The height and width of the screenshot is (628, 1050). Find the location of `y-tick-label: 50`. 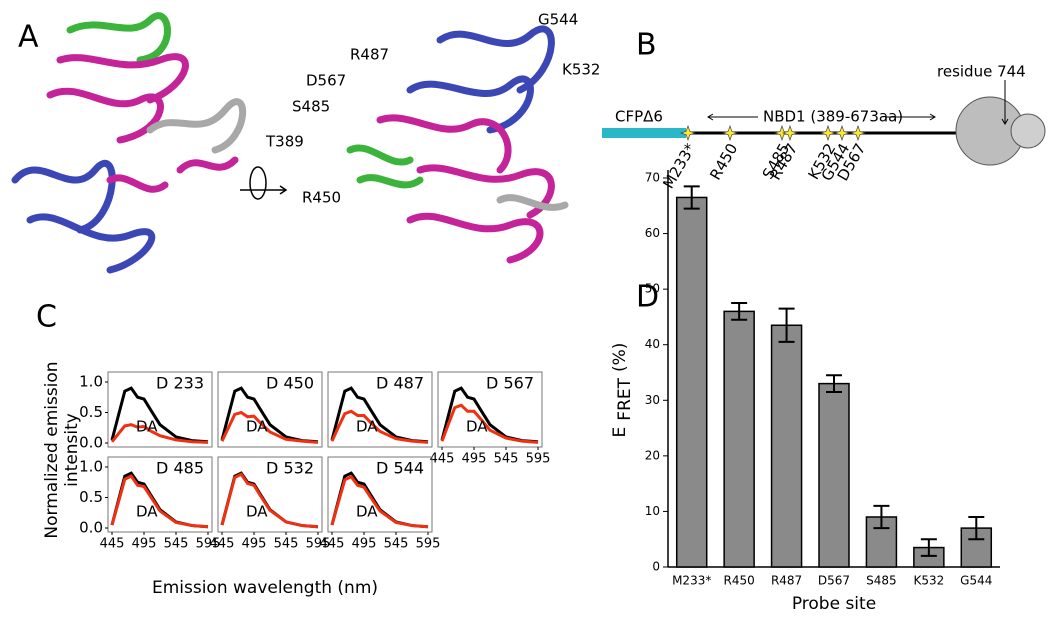

y-tick-label: 50 is located at coordinates (652, 289).